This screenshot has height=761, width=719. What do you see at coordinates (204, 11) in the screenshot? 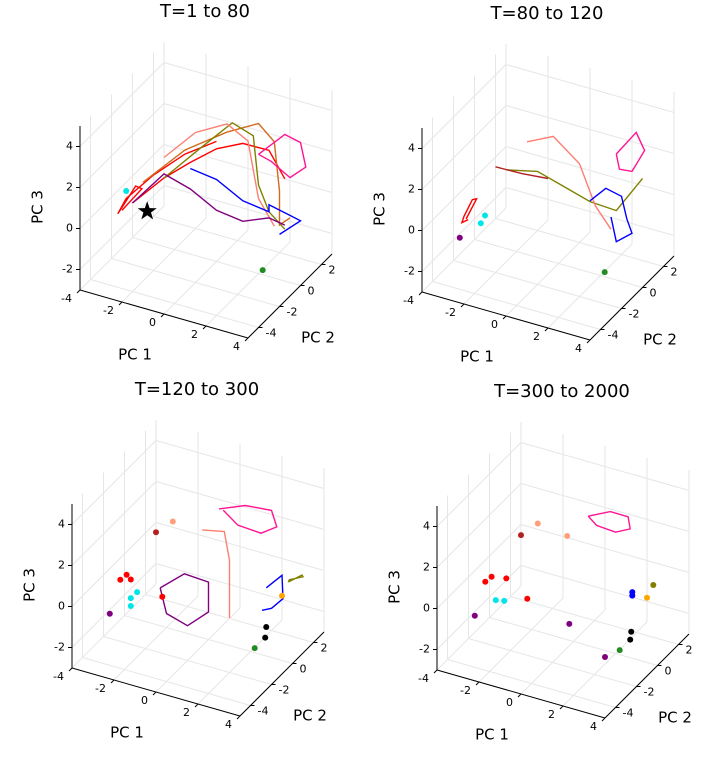
I see `chart-title: T=1 to 80` at bounding box center [204, 11].